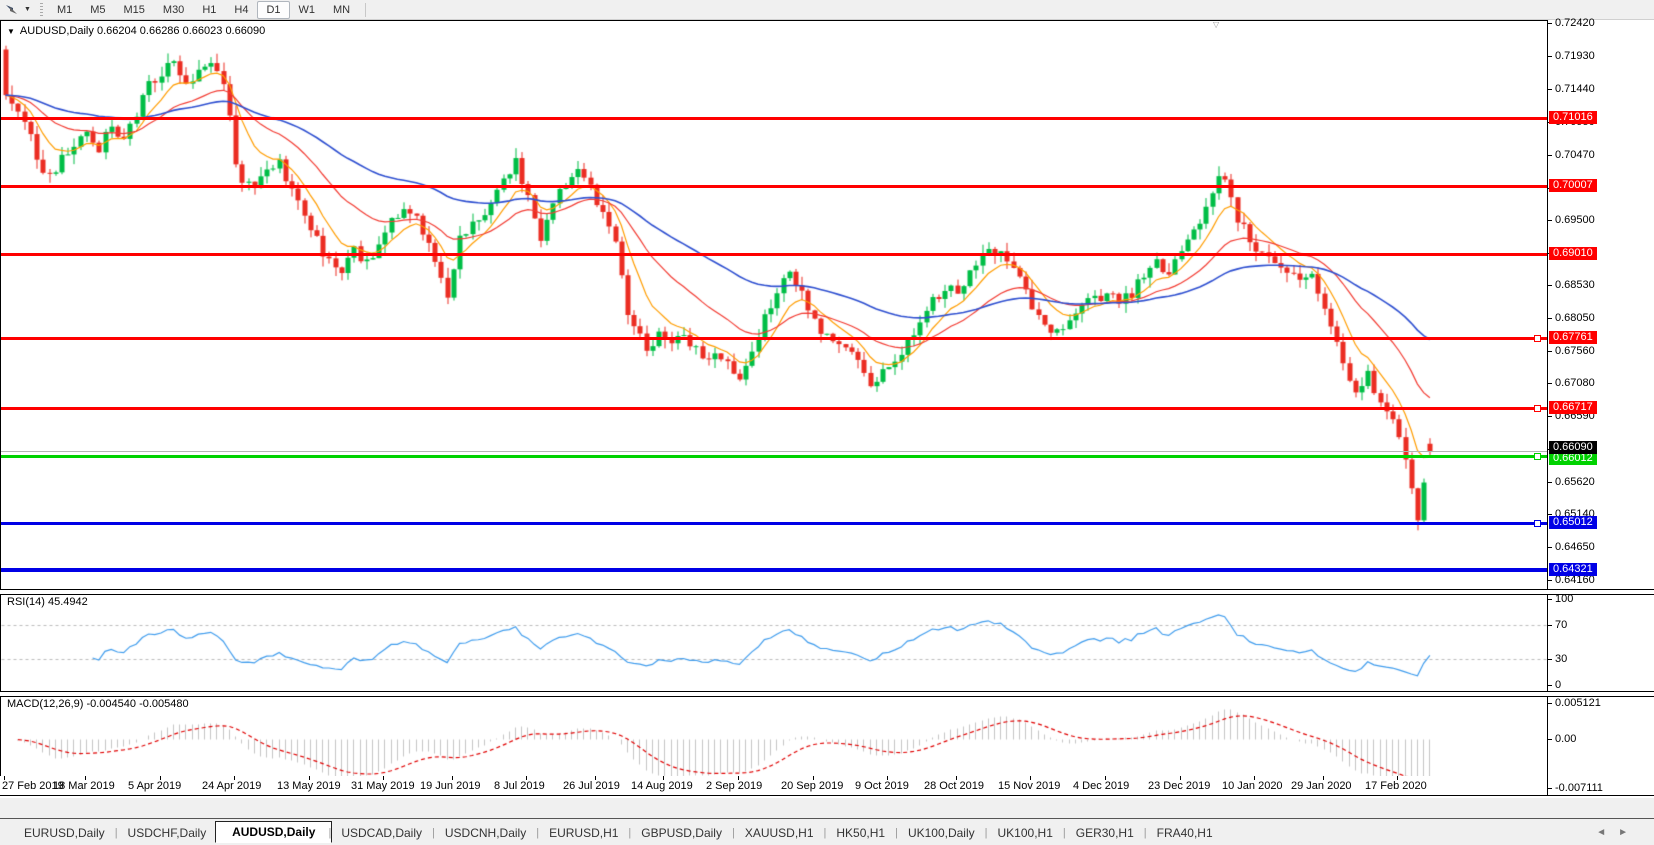  I want to click on tab-ger30-h1: GER30,H1, so click(1104, 832).